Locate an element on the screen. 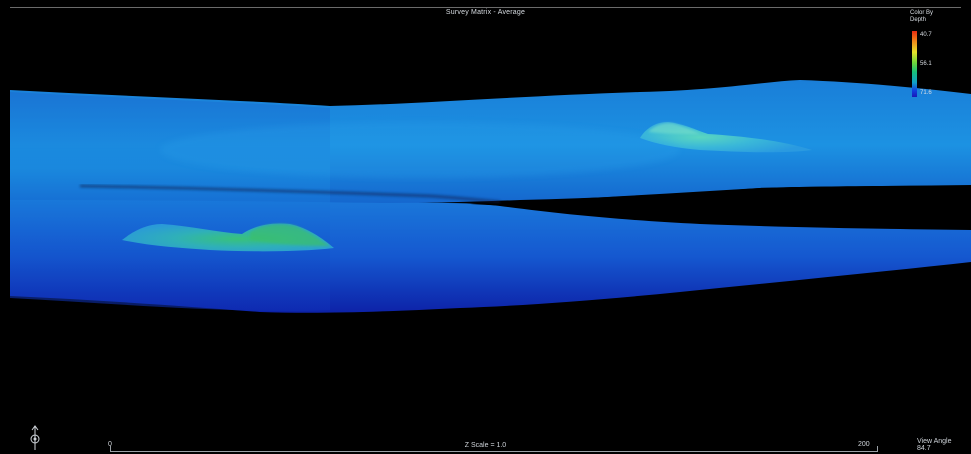 Image resolution: width=971 pixels, height=454 pixels. mound-right-crest is located at coordinates (674, 128).